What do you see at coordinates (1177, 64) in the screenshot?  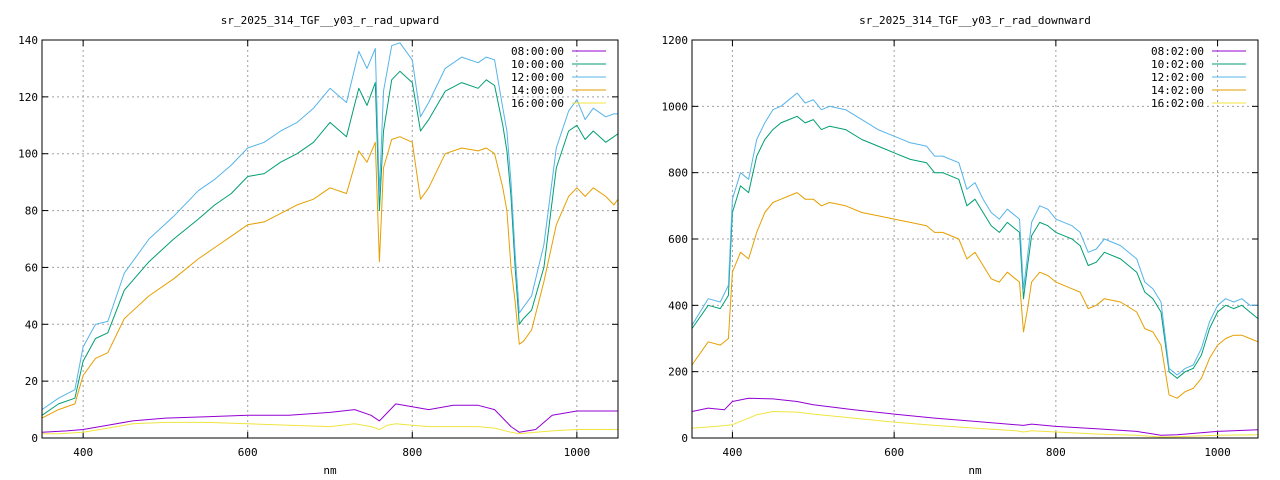 I see `legend-label: 10:02:00` at bounding box center [1177, 64].